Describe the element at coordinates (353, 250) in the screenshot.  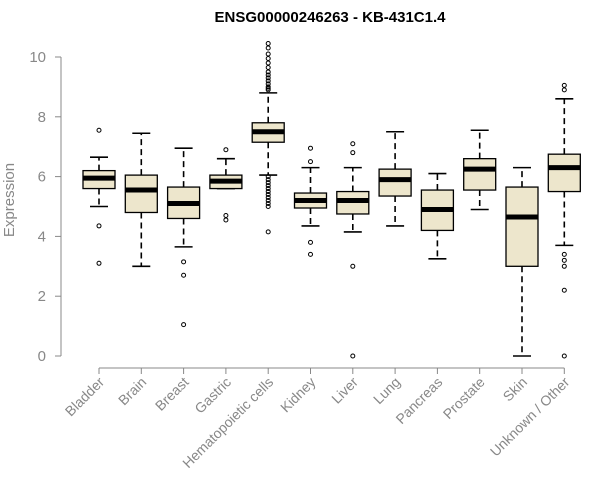
I see `box-group-liver` at that location.